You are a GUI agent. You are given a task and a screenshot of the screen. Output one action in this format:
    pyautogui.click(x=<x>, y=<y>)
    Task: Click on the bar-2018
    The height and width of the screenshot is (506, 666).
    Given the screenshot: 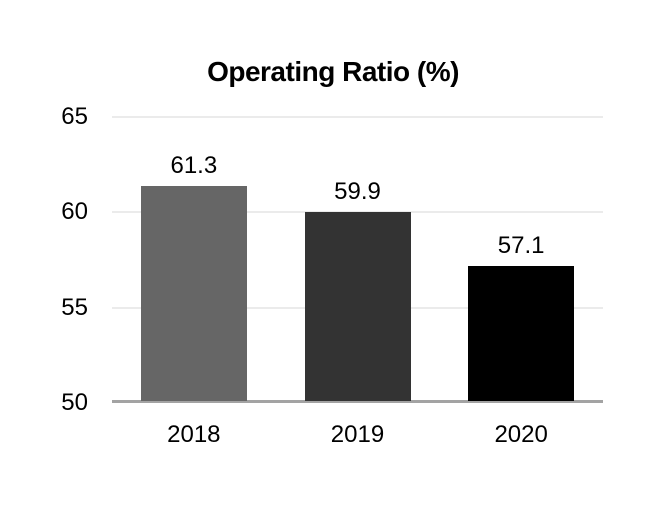 What is the action you would take?
    pyautogui.click(x=193, y=293)
    